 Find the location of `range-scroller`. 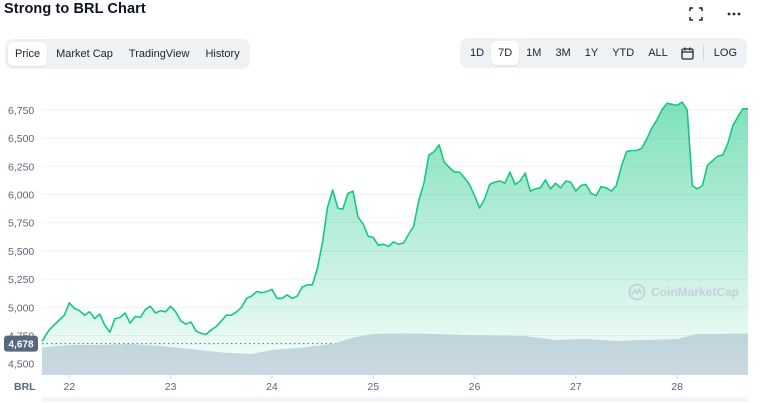

range-scroller is located at coordinates (395, 399).